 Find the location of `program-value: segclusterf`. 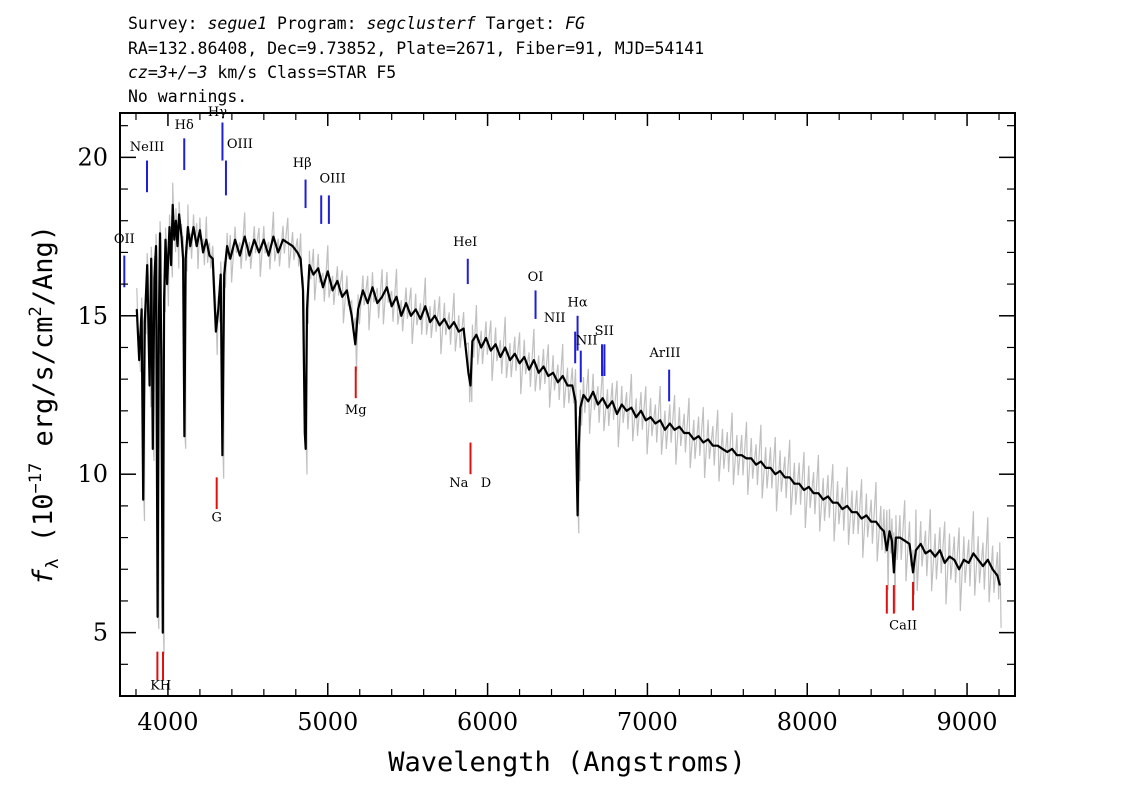

program-value: segclusterf is located at coordinates (421, 23).